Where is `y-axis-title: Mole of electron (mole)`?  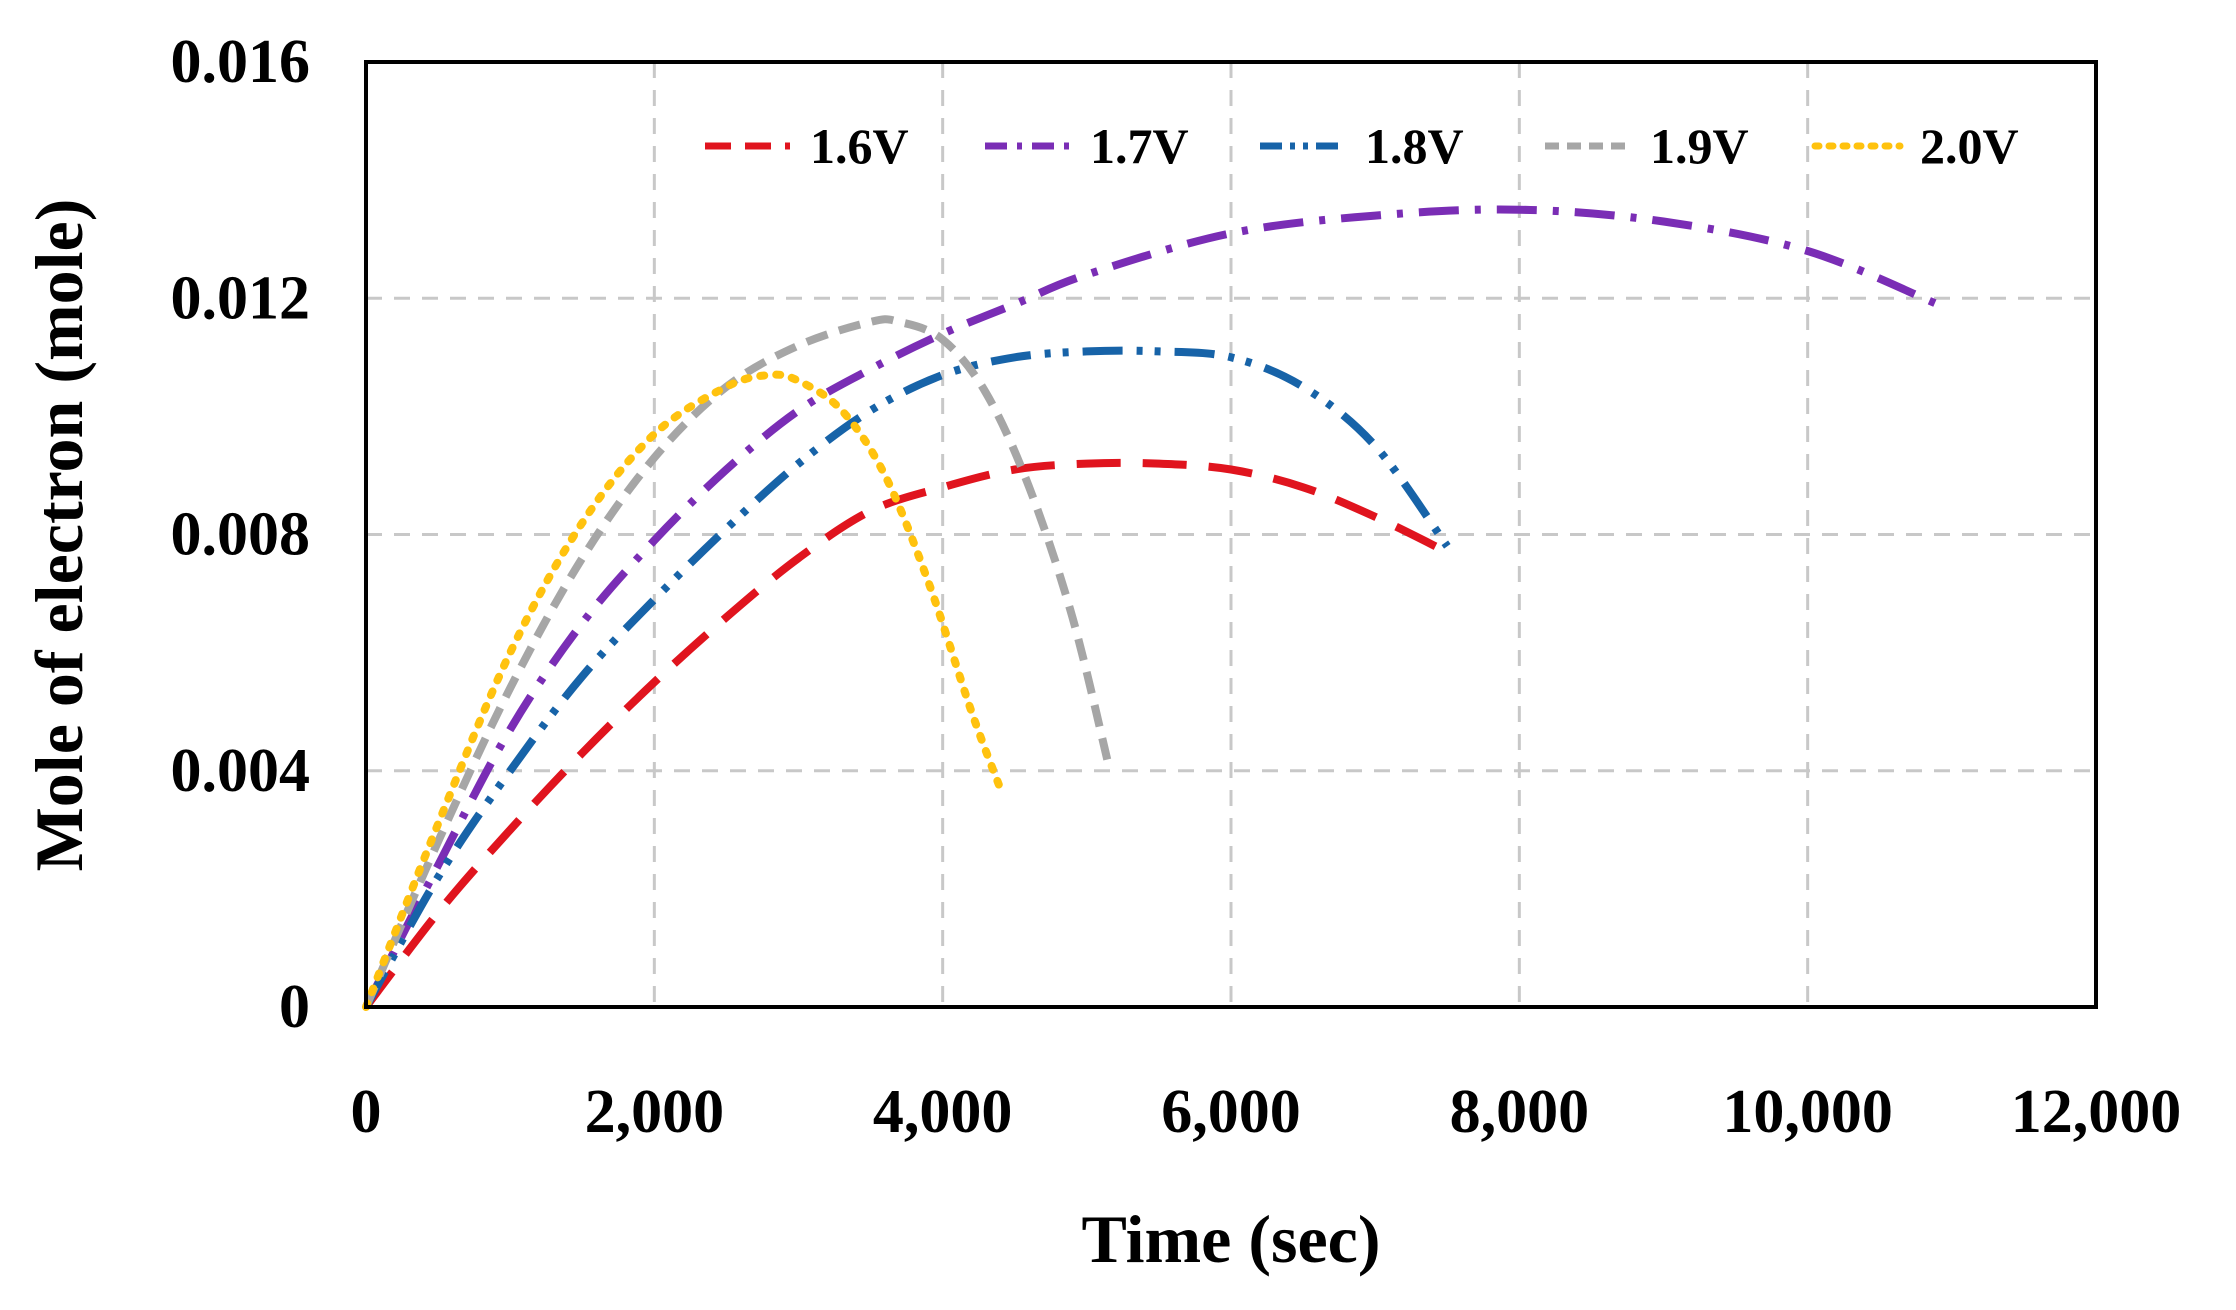
y-axis-title: Mole of electron (mole) is located at coordinates (59, 535).